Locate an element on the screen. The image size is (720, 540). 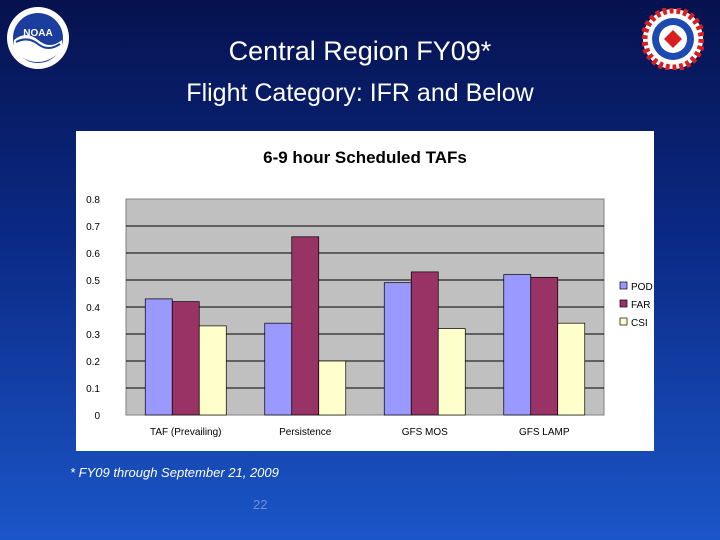
legend-swatch-pod is located at coordinates (623, 285).